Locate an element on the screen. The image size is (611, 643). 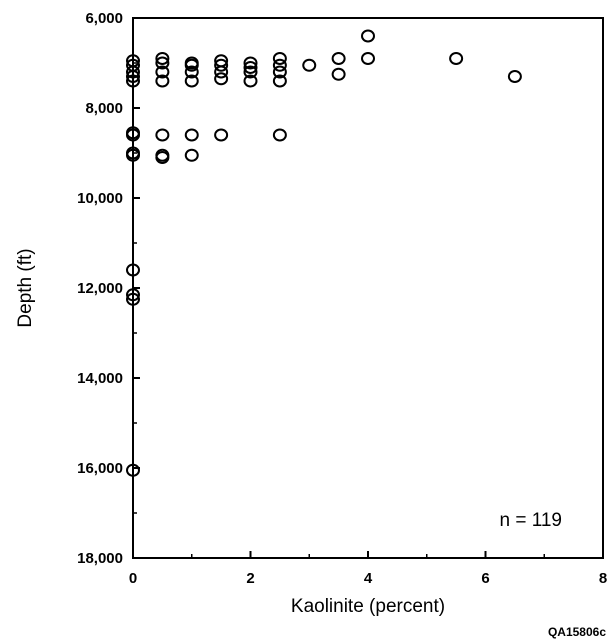
y-axis-ticks: 6,000 8,000 10,000 12,000 14,000 16,000 18,000 is located at coordinates (108, 288).